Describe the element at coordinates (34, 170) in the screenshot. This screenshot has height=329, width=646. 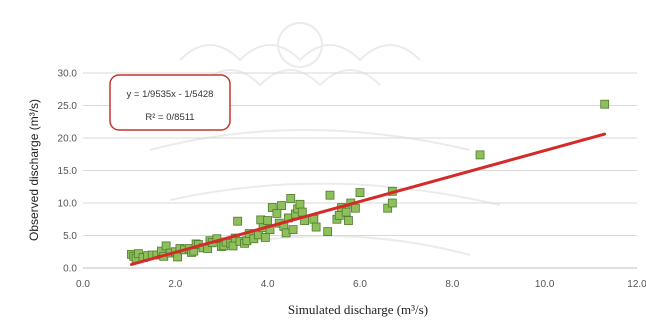
I see `y-axis-title: Observed discharge (m³/s)` at that location.